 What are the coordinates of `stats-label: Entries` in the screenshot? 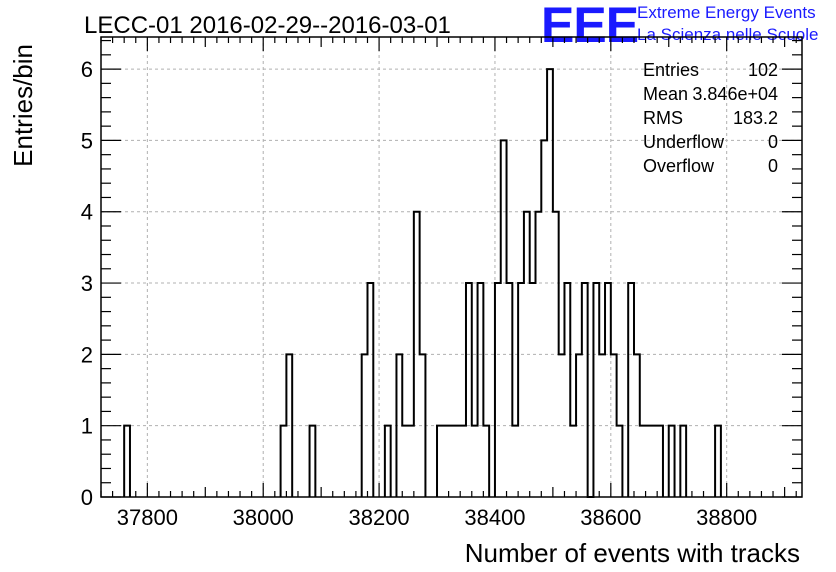 It's located at (671, 70).